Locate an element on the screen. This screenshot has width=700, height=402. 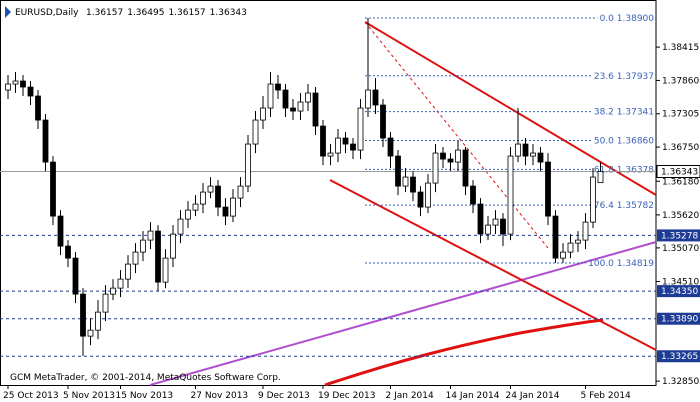
x-tick-label: 9 Dec 2013 is located at coordinates (284, 396).